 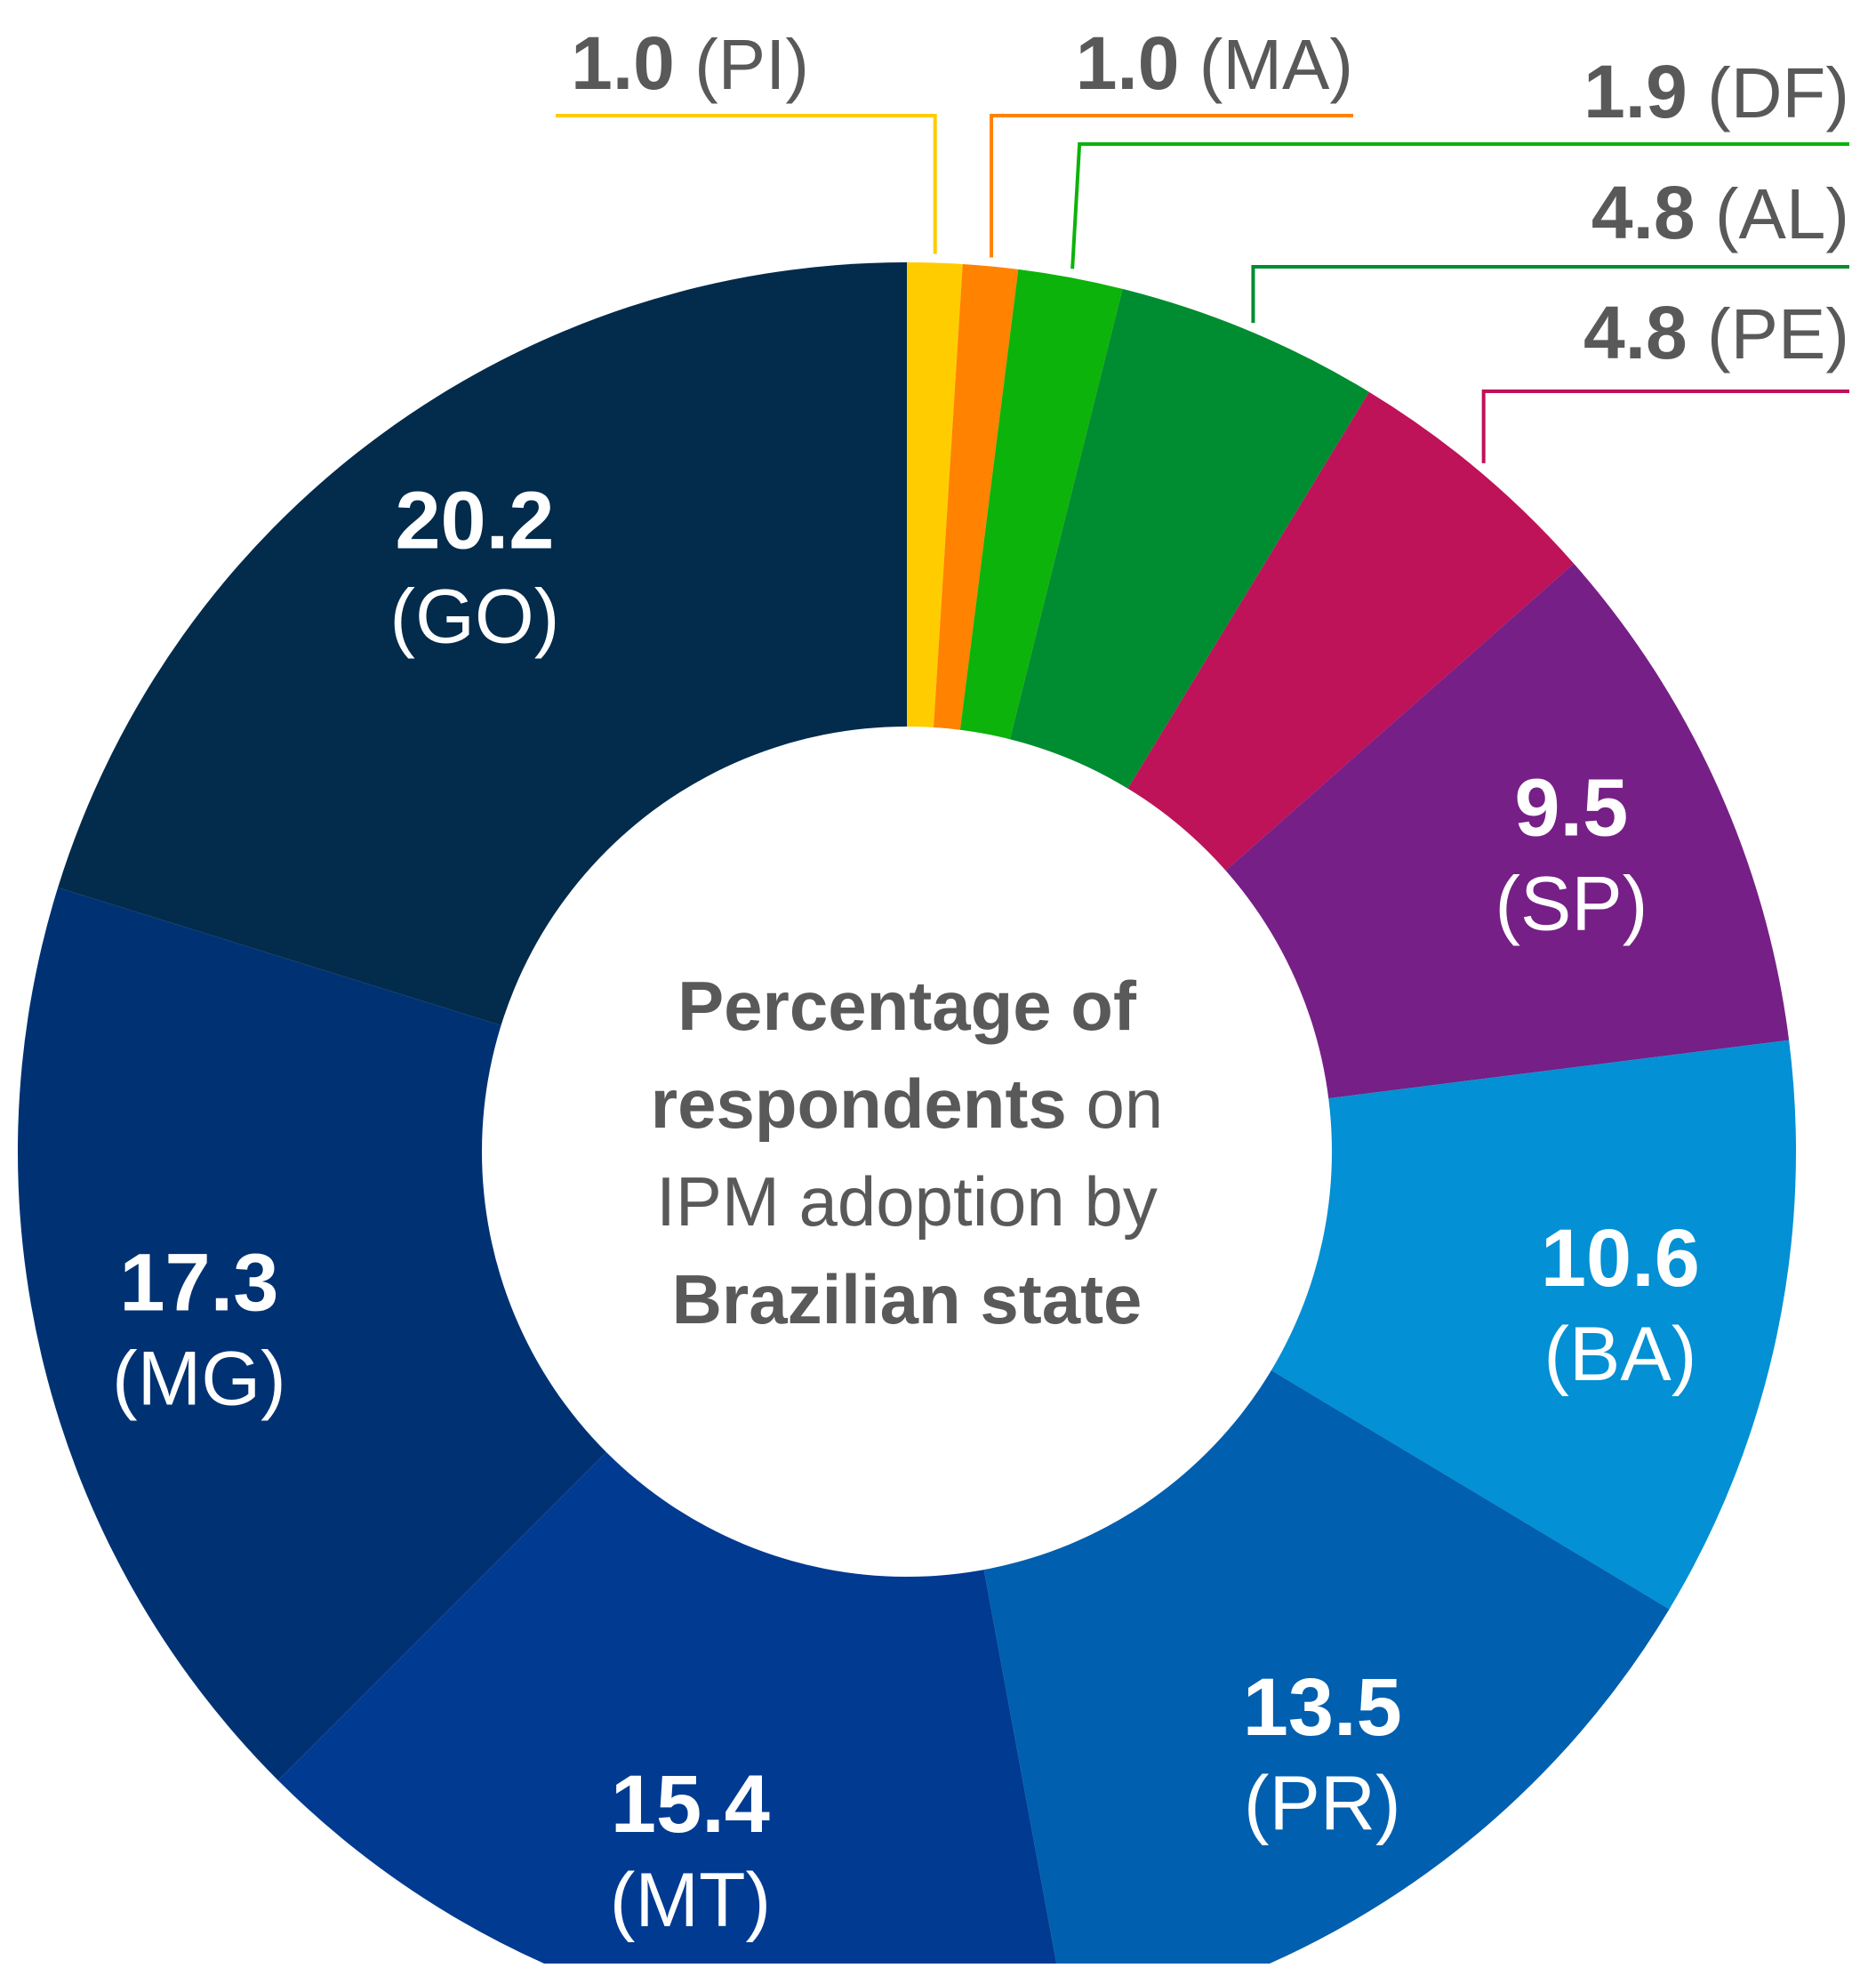 I want to click on slice-label-go: 20.2 (GO), so click(x=474, y=568).